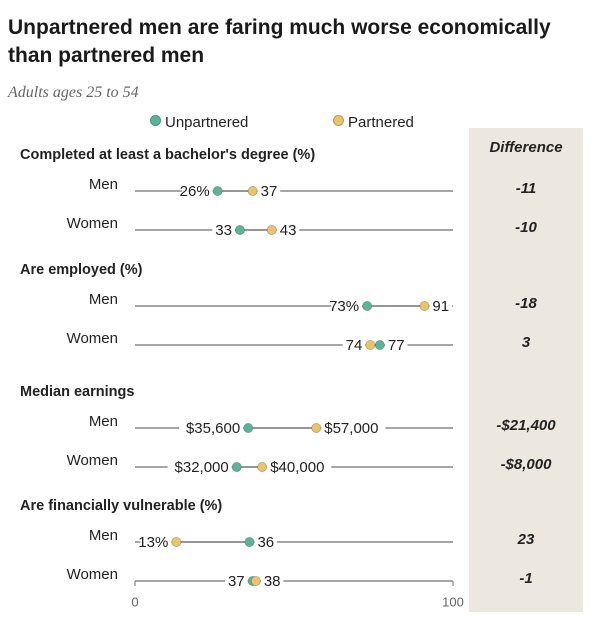 This screenshot has width=595, height=618. What do you see at coordinates (81, 270) in the screenshot?
I see `section-title: Are employed (%)` at bounding box center [81, 270].